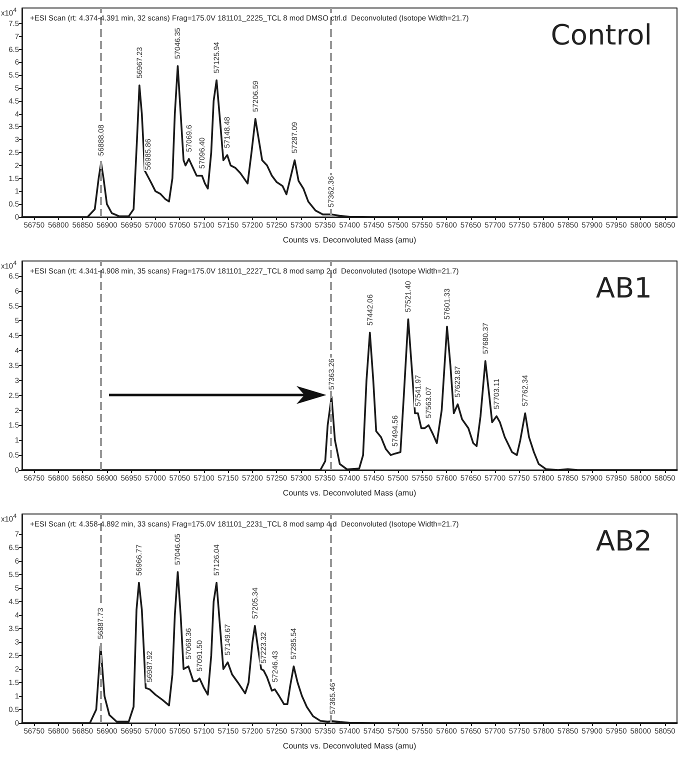  What do you see at coordinates (601, 35) in the screenshot?
I see `chart-title: Control` at bounding box center [601, 35].